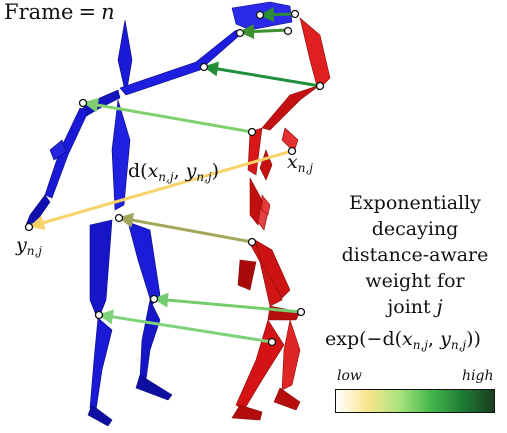 The image size is (507, 433). What do you see at coordinates (186, 326) in the screenshot?
I see `arrow-ankle` at bounding box center [186, 326].